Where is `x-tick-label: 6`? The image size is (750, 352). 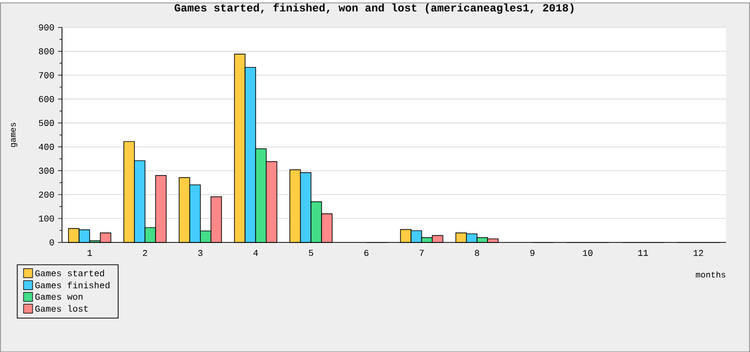 x-tick-label: 6 is located at coordinates (366, 253).